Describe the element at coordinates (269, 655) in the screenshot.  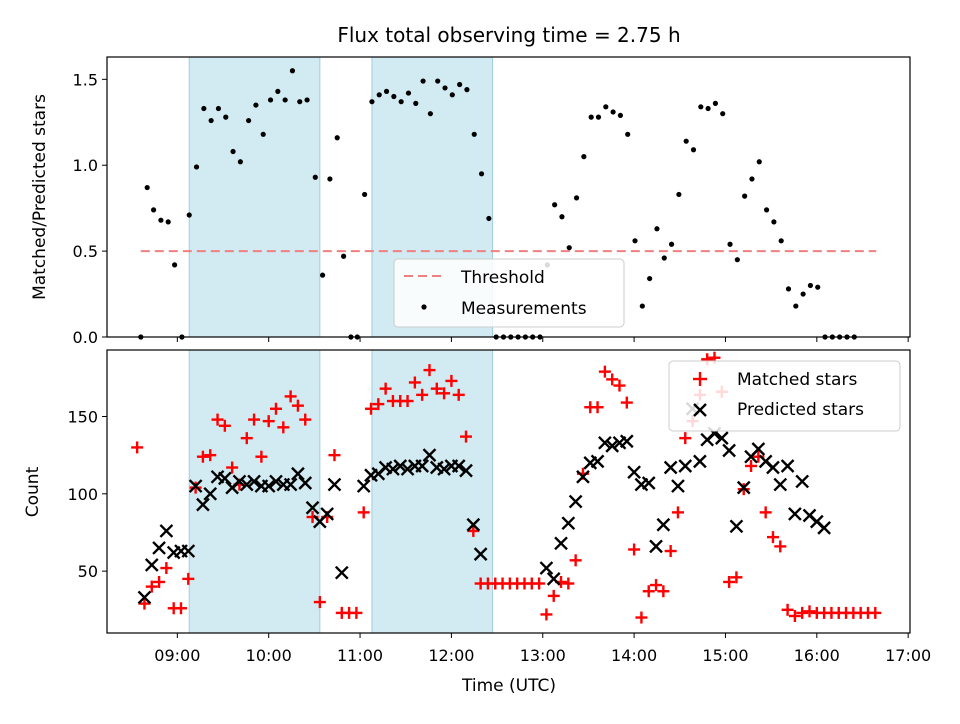
I see `x-tick-label: 10:00` at that location.